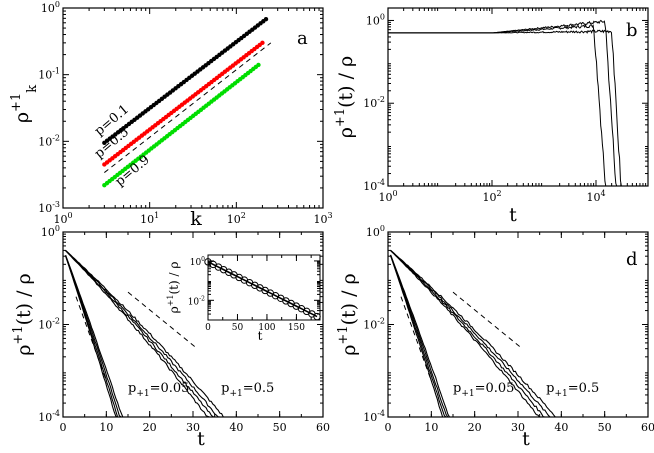 The height and width of the screenshot is (453, 654). I want to click on panel-letter: b, so click(632, 30).